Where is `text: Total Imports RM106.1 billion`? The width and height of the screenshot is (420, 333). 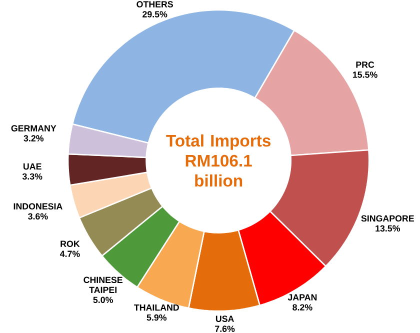 text: Total Imports RM106.1 billion is located at coordinates (218, 160).